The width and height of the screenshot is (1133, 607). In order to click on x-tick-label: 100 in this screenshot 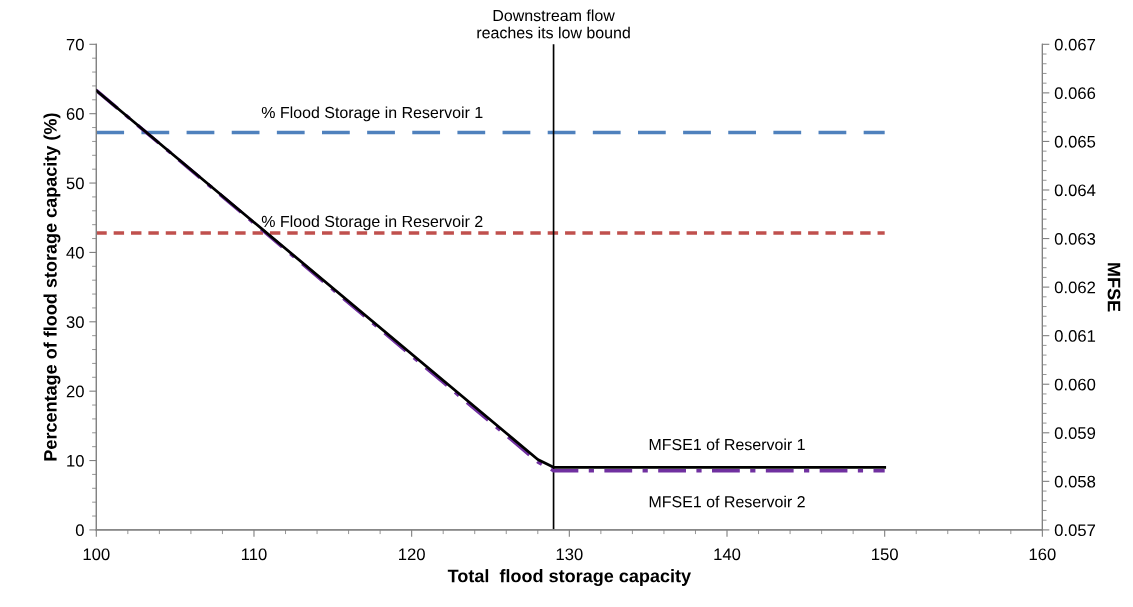, I will do `click(96, 554)`.